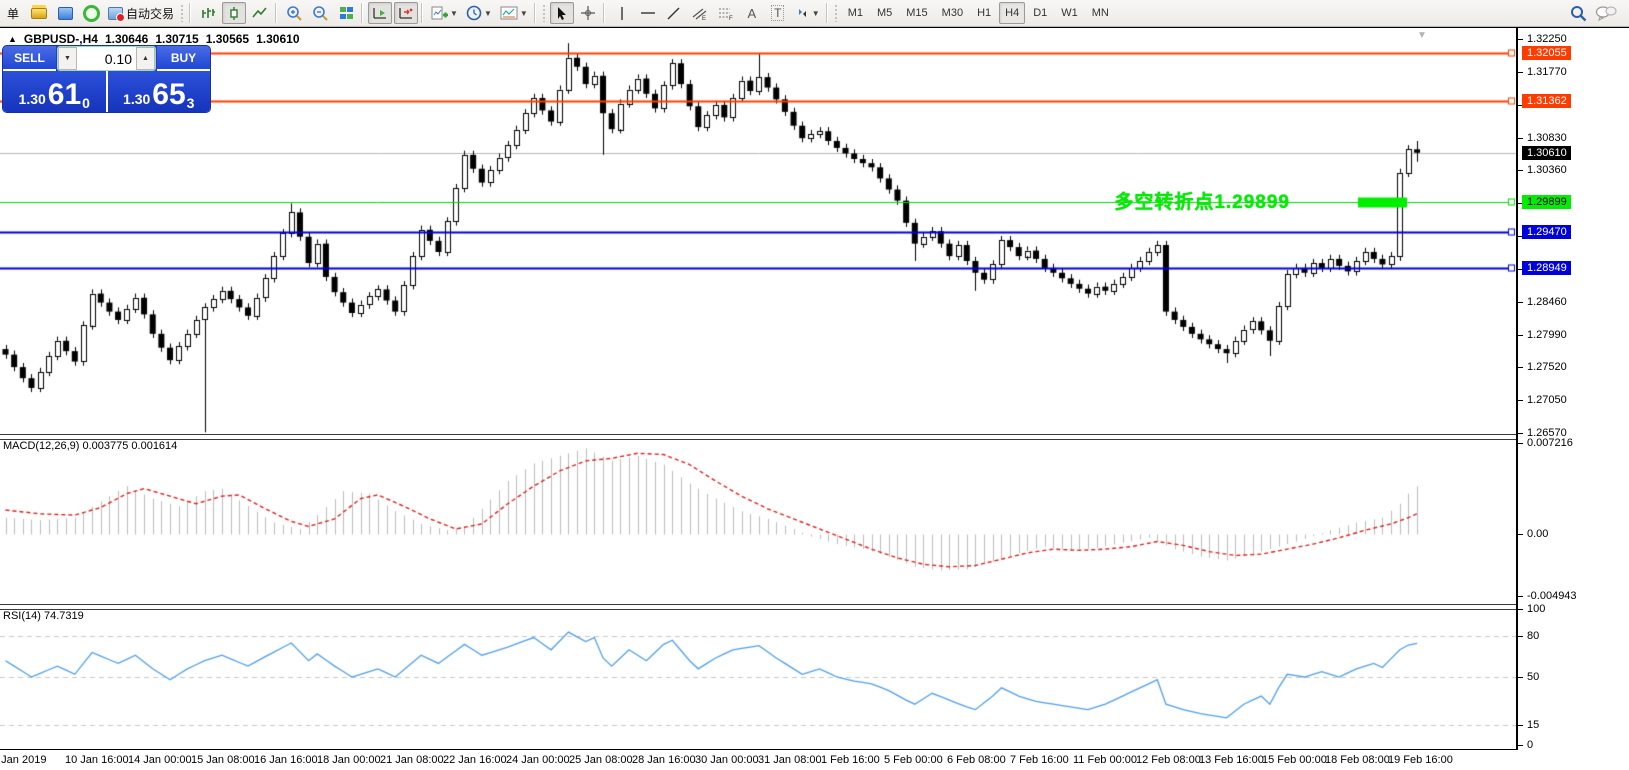 Image resolution: width=1629 pixels, height=770 pixels. What do you see at coordinates (1547, 367) in the screenshot?
I see `price-tick-label: 1.27520` at bounding box center [1547, 367].